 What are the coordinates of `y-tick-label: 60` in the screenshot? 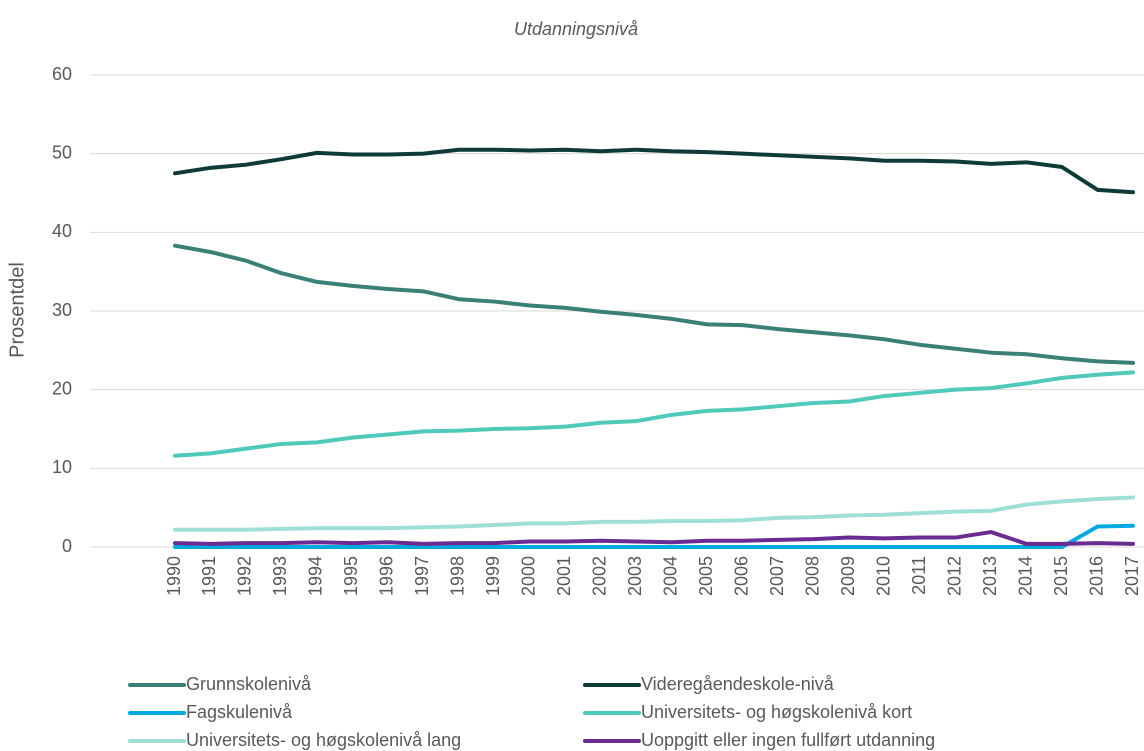 It's located at (62, 74).